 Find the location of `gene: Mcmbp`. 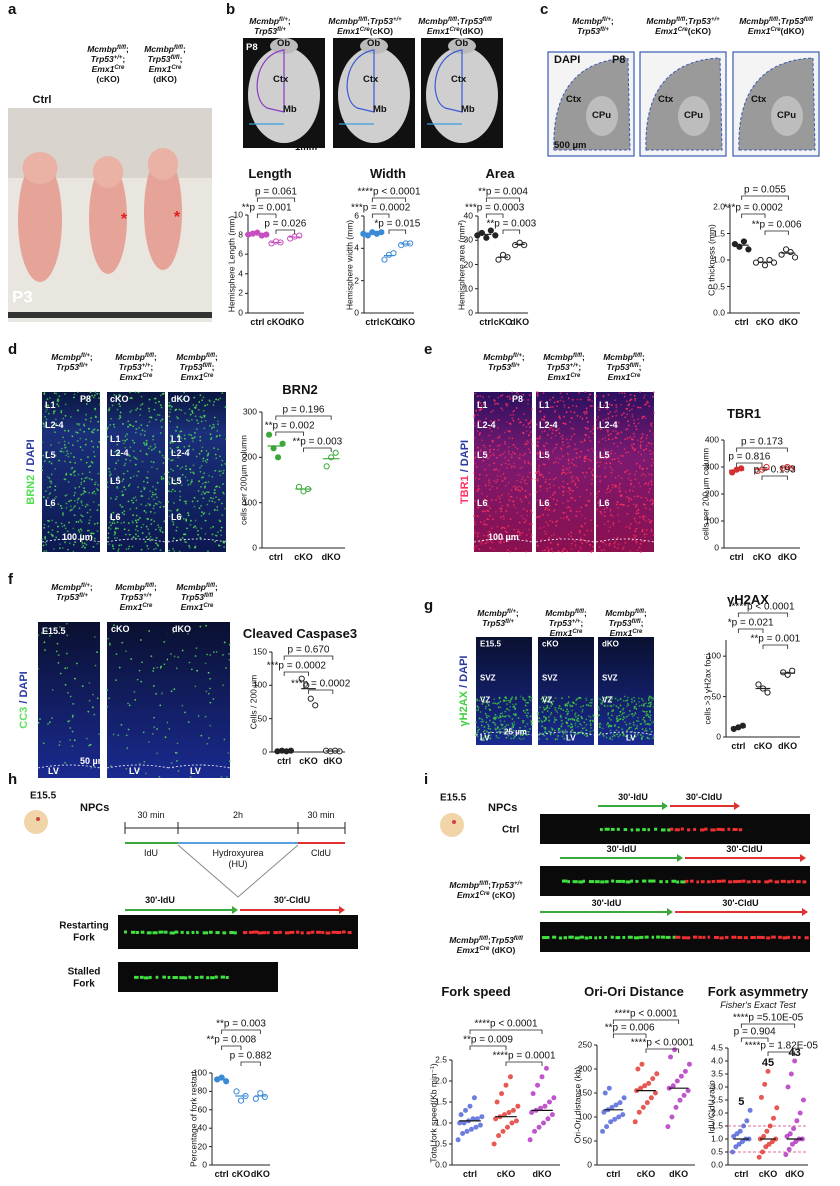

gene: Mcmbp is located at coordinates (433, 21).